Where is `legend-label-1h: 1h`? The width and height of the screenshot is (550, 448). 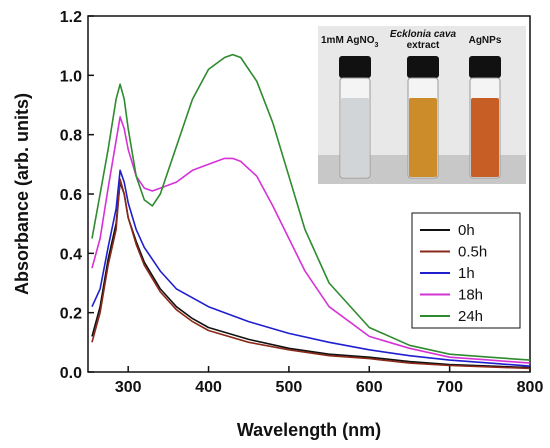 legend-label-1h: 1h is located at coordinates (466, 273).